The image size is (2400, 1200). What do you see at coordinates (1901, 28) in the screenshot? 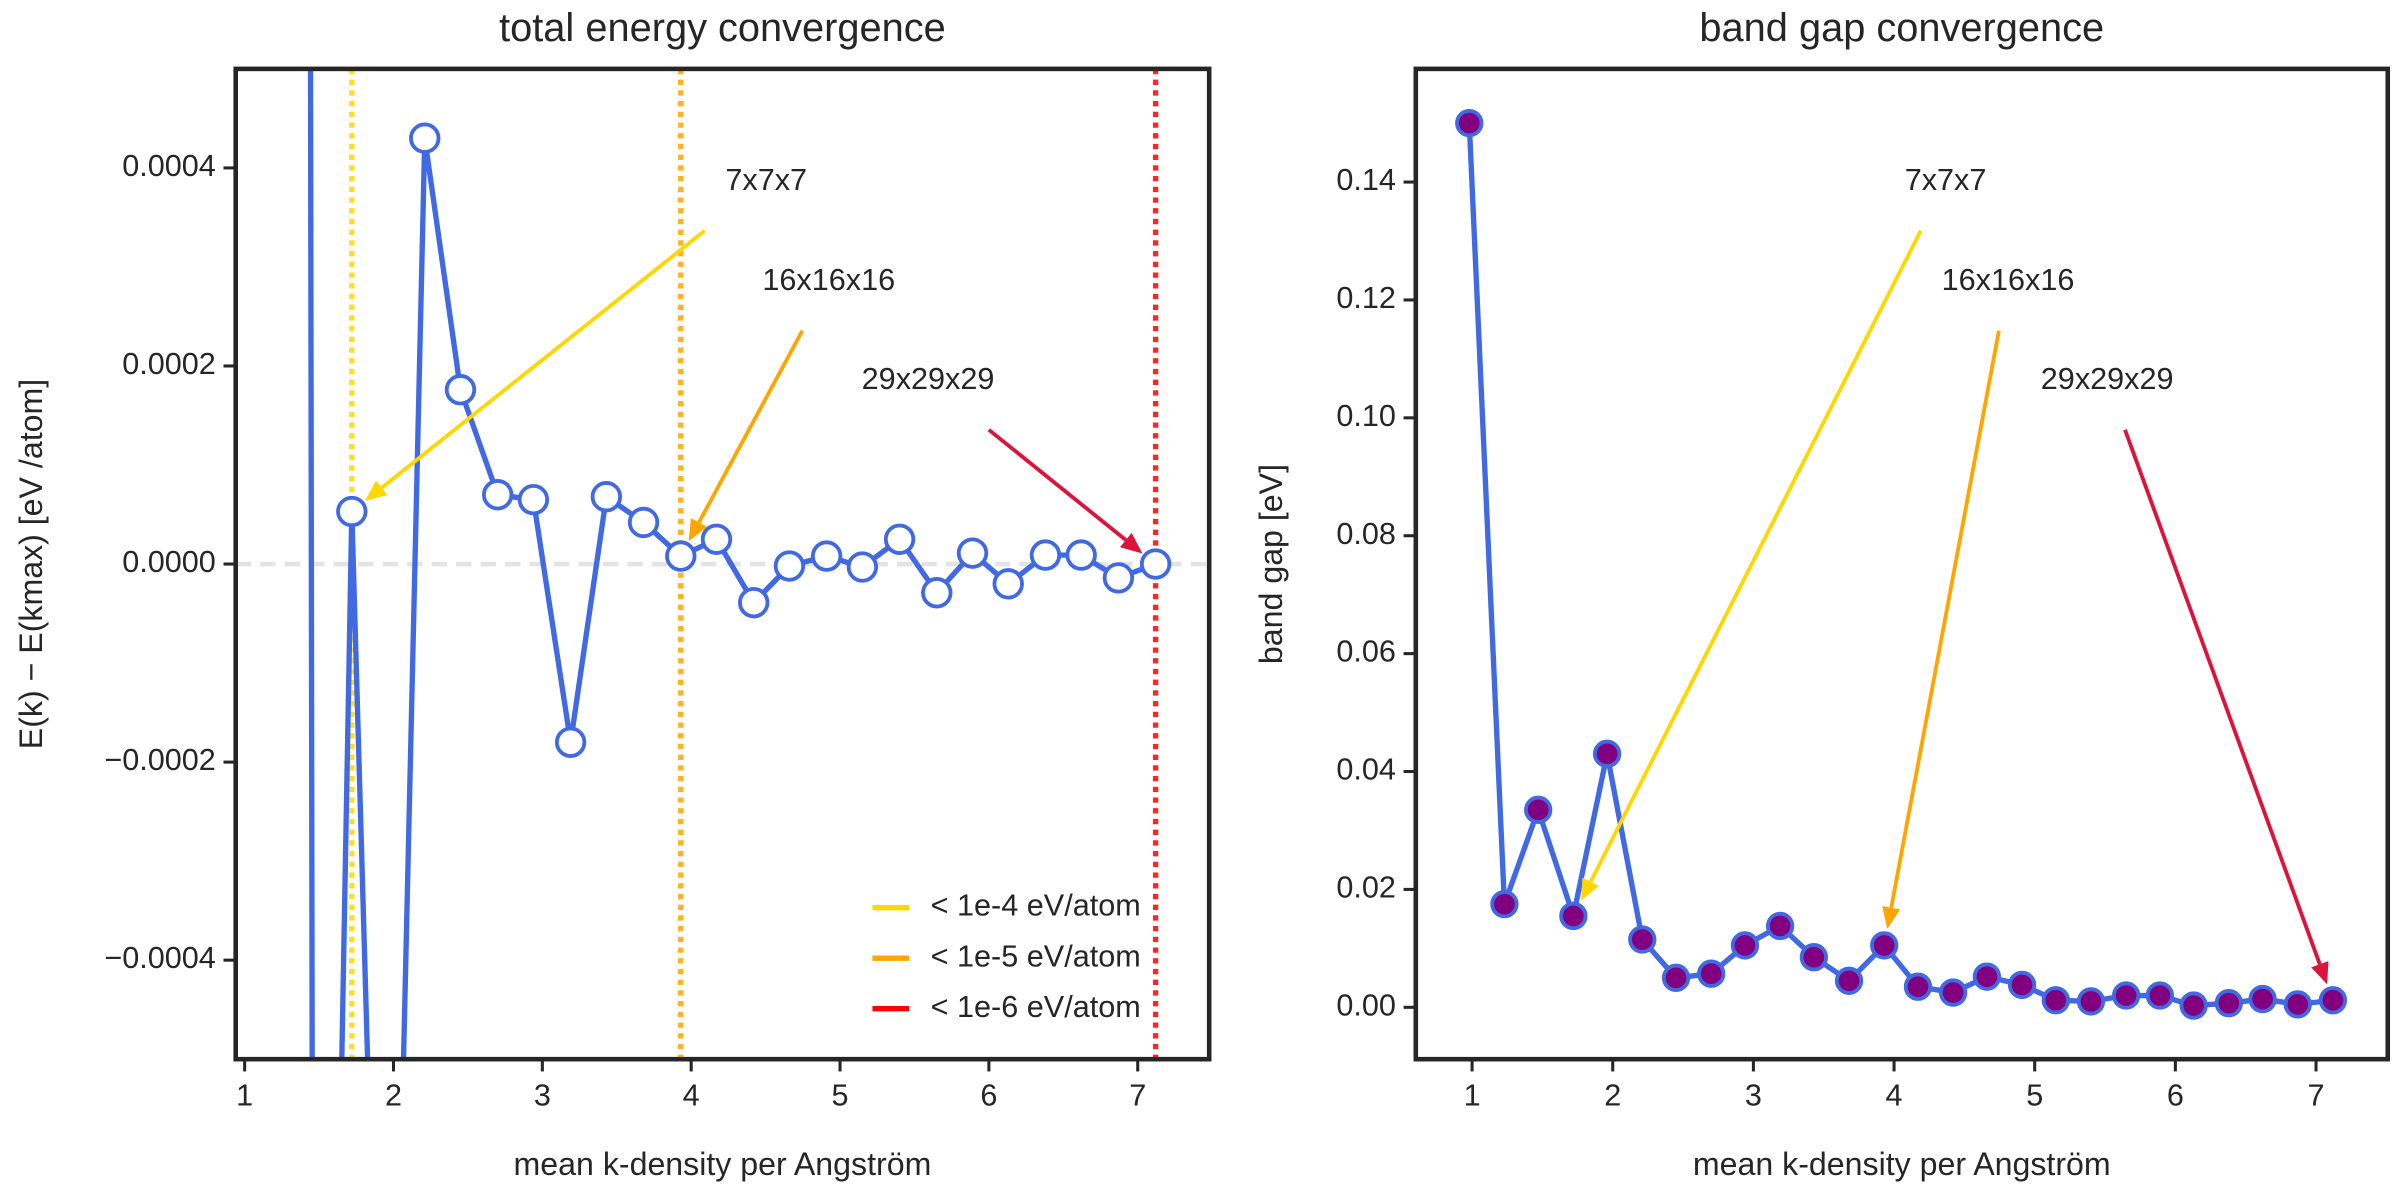
I see `chart-title: band gap convergence` at bounding box center [1901, 28].